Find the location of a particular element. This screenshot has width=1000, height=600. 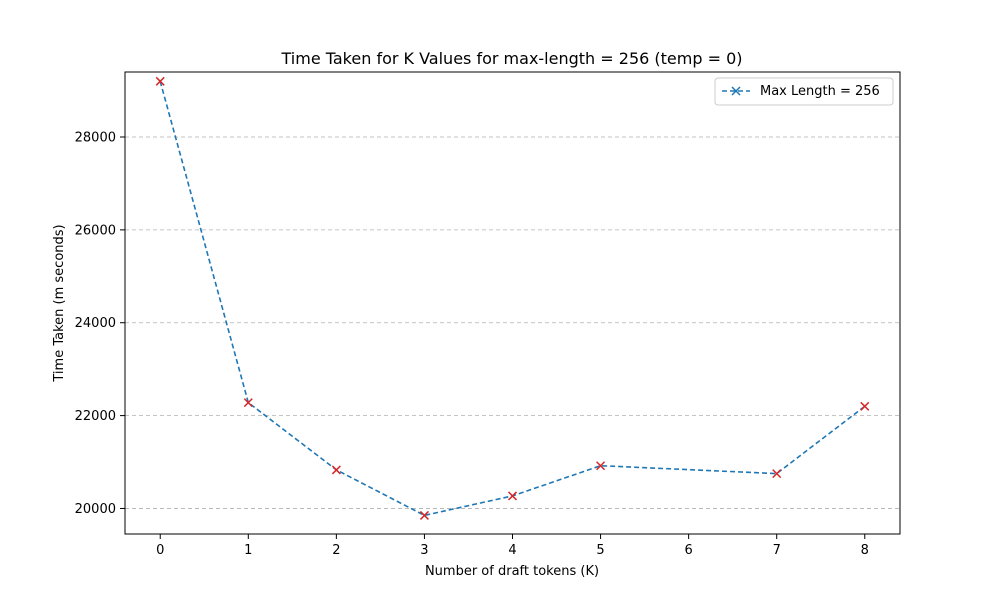

x-tick-label: 5 is located at coordinates (600, 550).